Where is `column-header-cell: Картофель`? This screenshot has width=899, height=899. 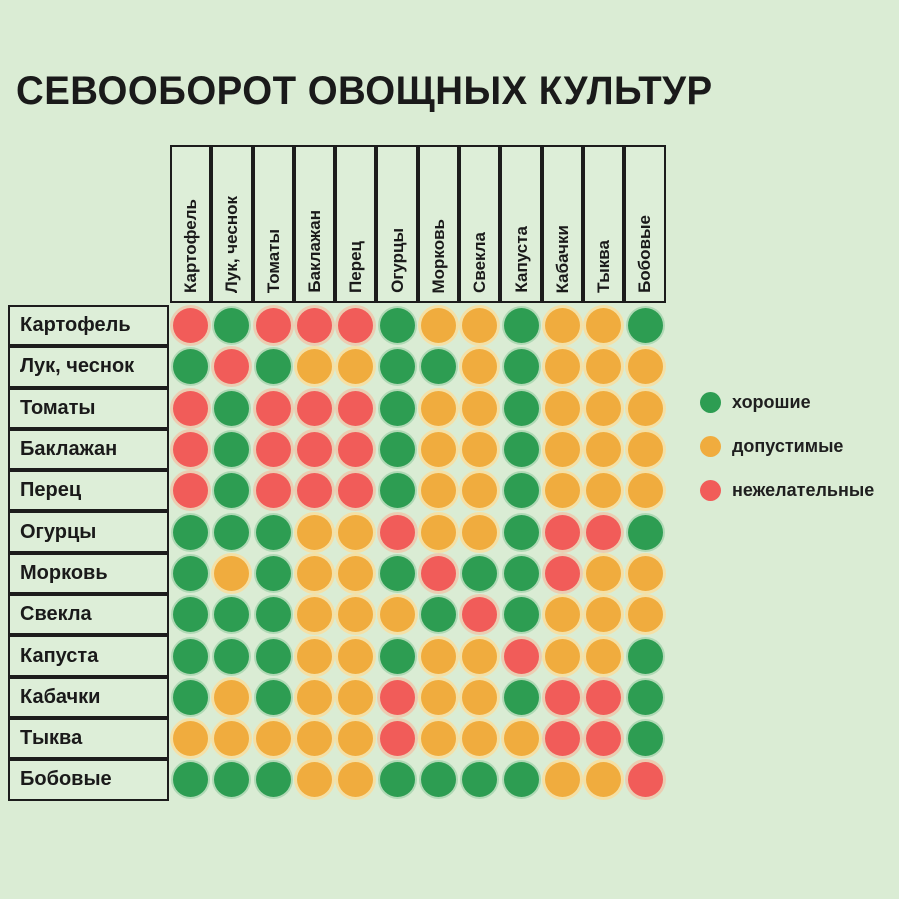
column-header-cell: Картофель is located at coordinates (191, 224).